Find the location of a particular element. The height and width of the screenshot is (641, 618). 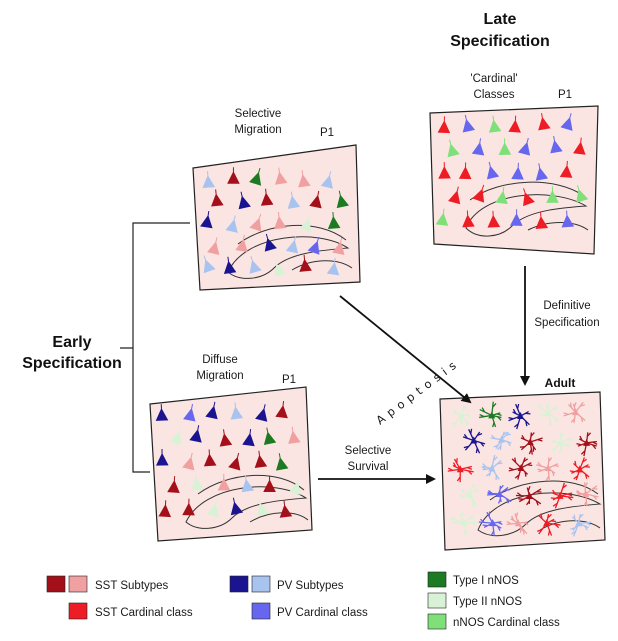

legend-swatch-sst-cardinal is located at coordinates (78, 611).